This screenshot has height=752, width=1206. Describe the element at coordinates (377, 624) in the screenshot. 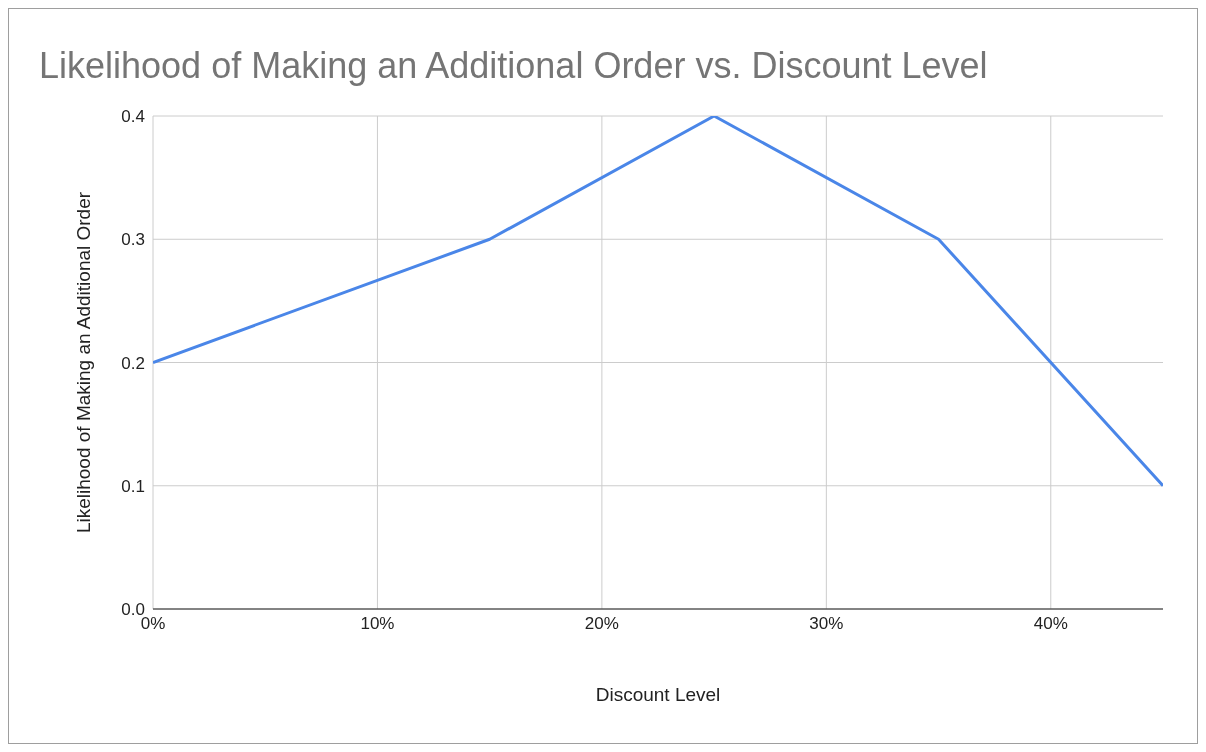

I see `x-tick-label: 10%` at that location.